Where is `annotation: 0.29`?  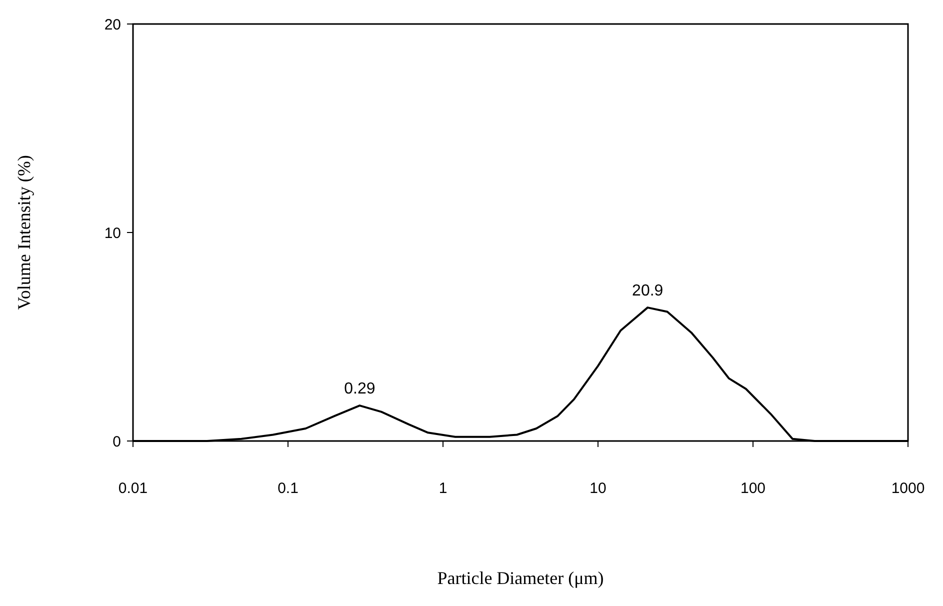 annotation: 0.29 is located at coordinates (360, 389).